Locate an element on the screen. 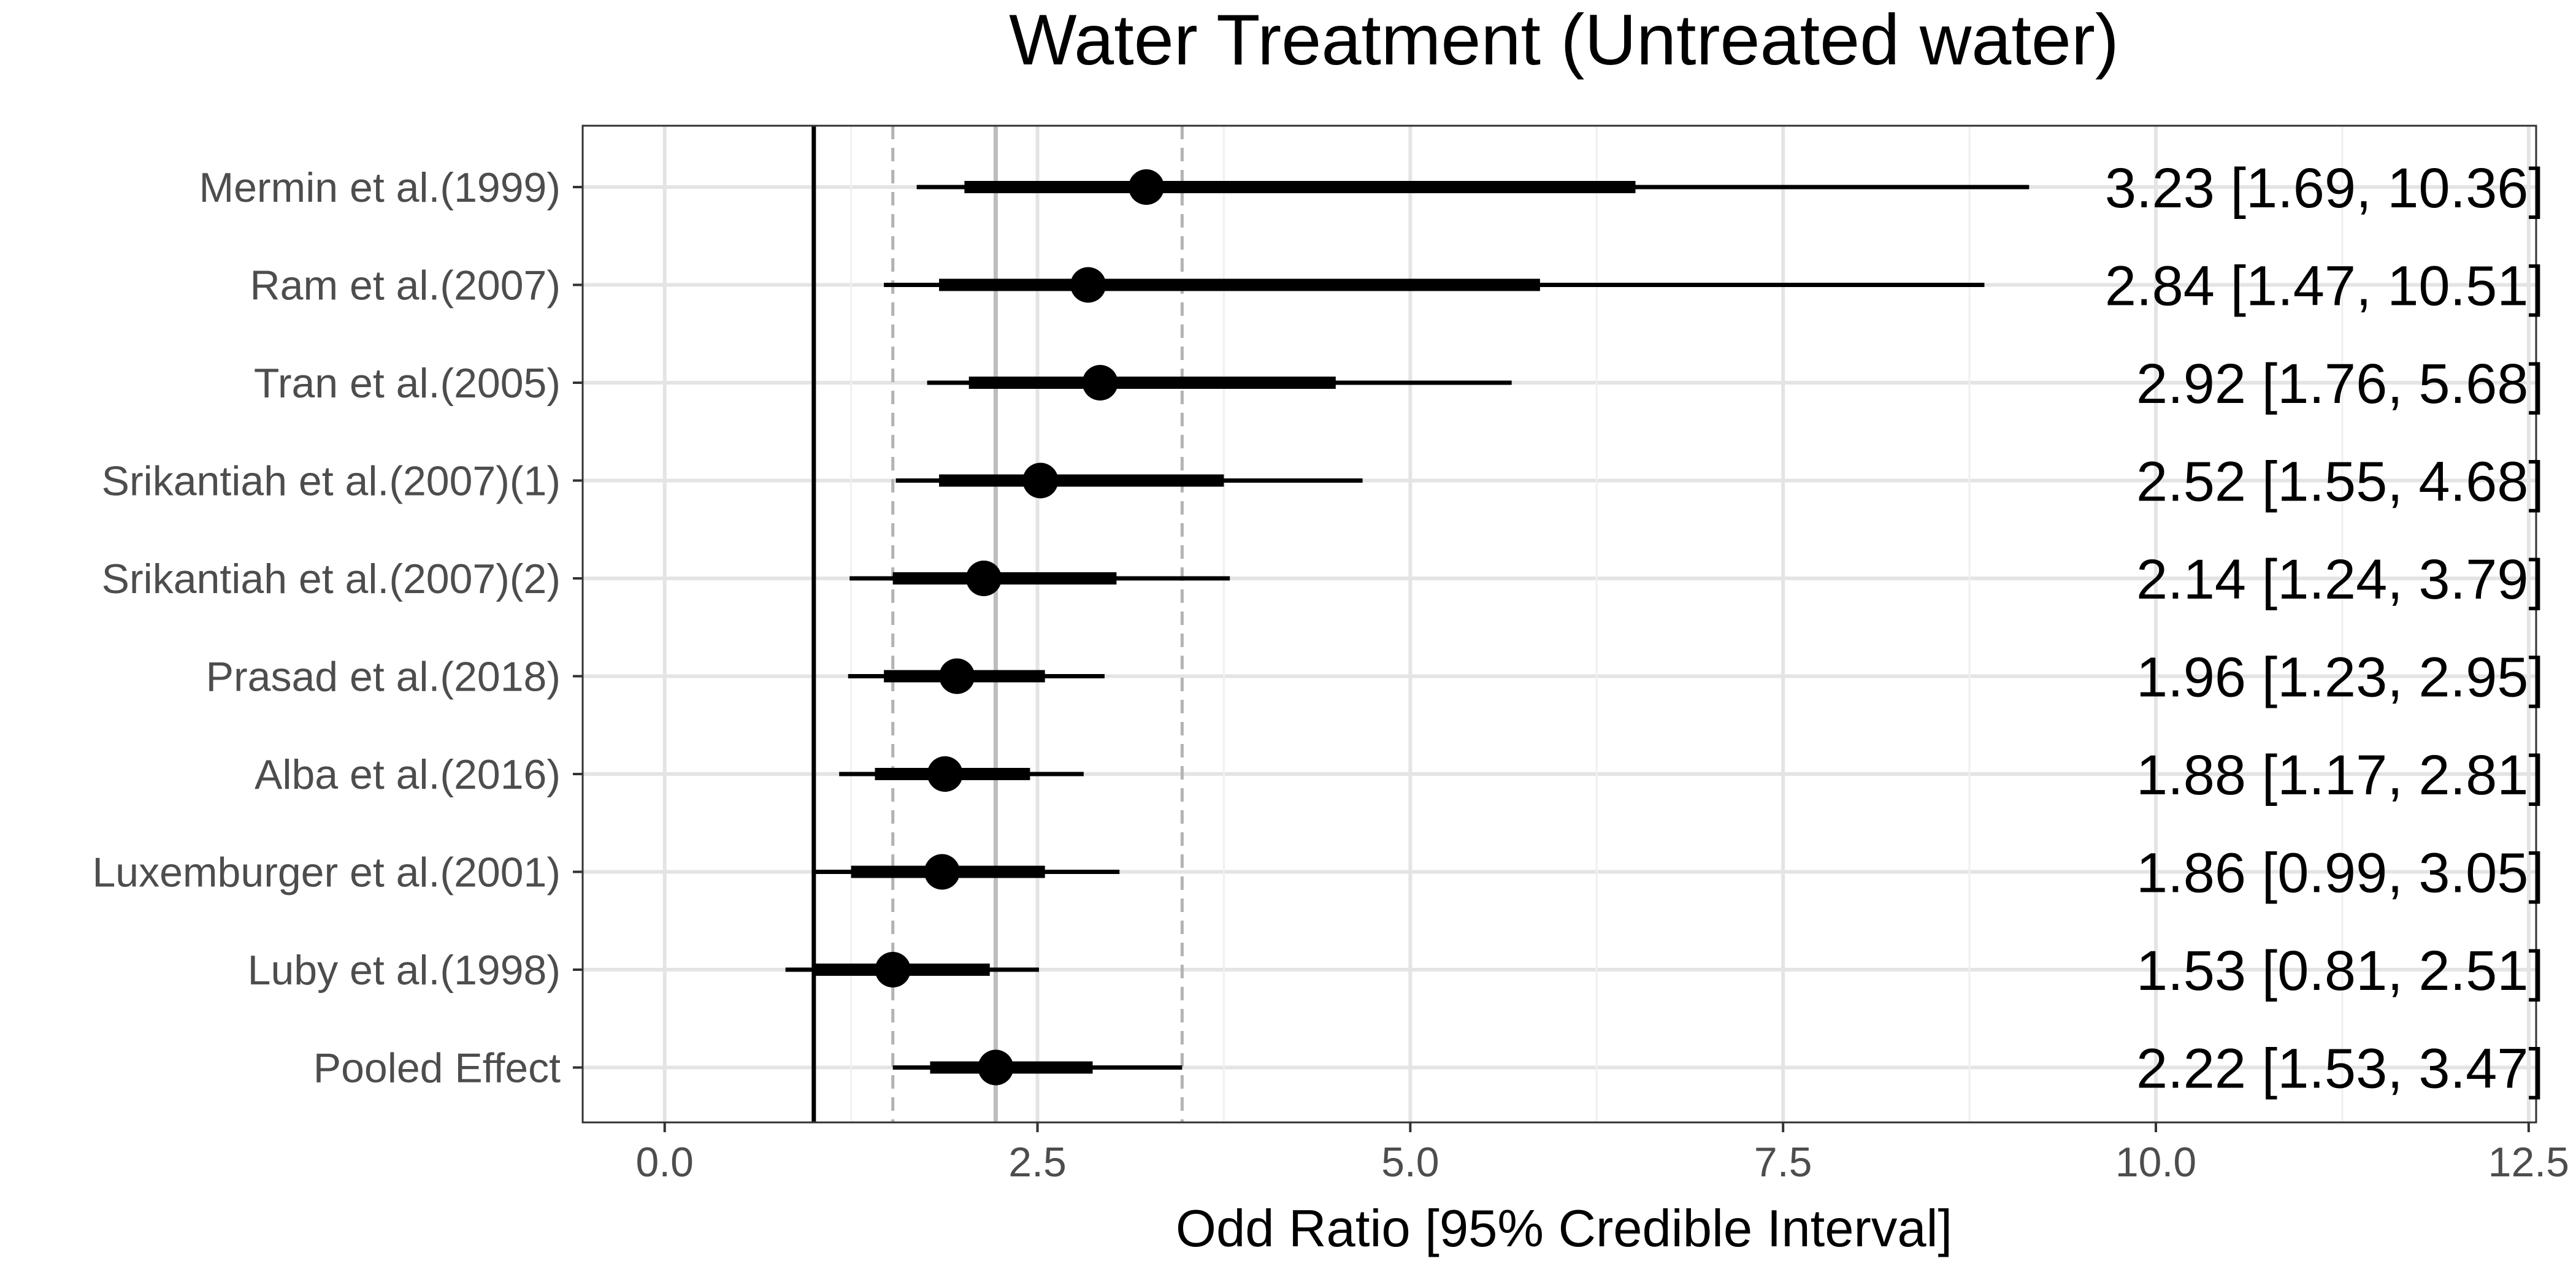  estimate-label: 1.53 [0.81, 2.51] is located at coordinates (2340, 971).